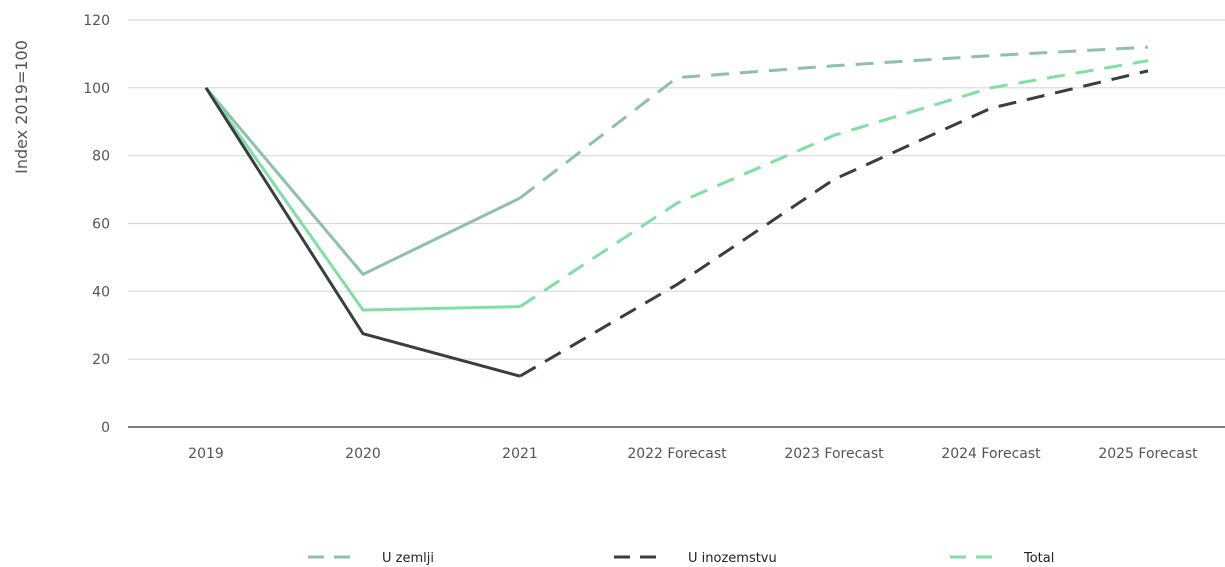 The width and height of the screenshot is (1225, 567). I want to click on x-tick-label: 2025 Forecast, so click(1148, 454).